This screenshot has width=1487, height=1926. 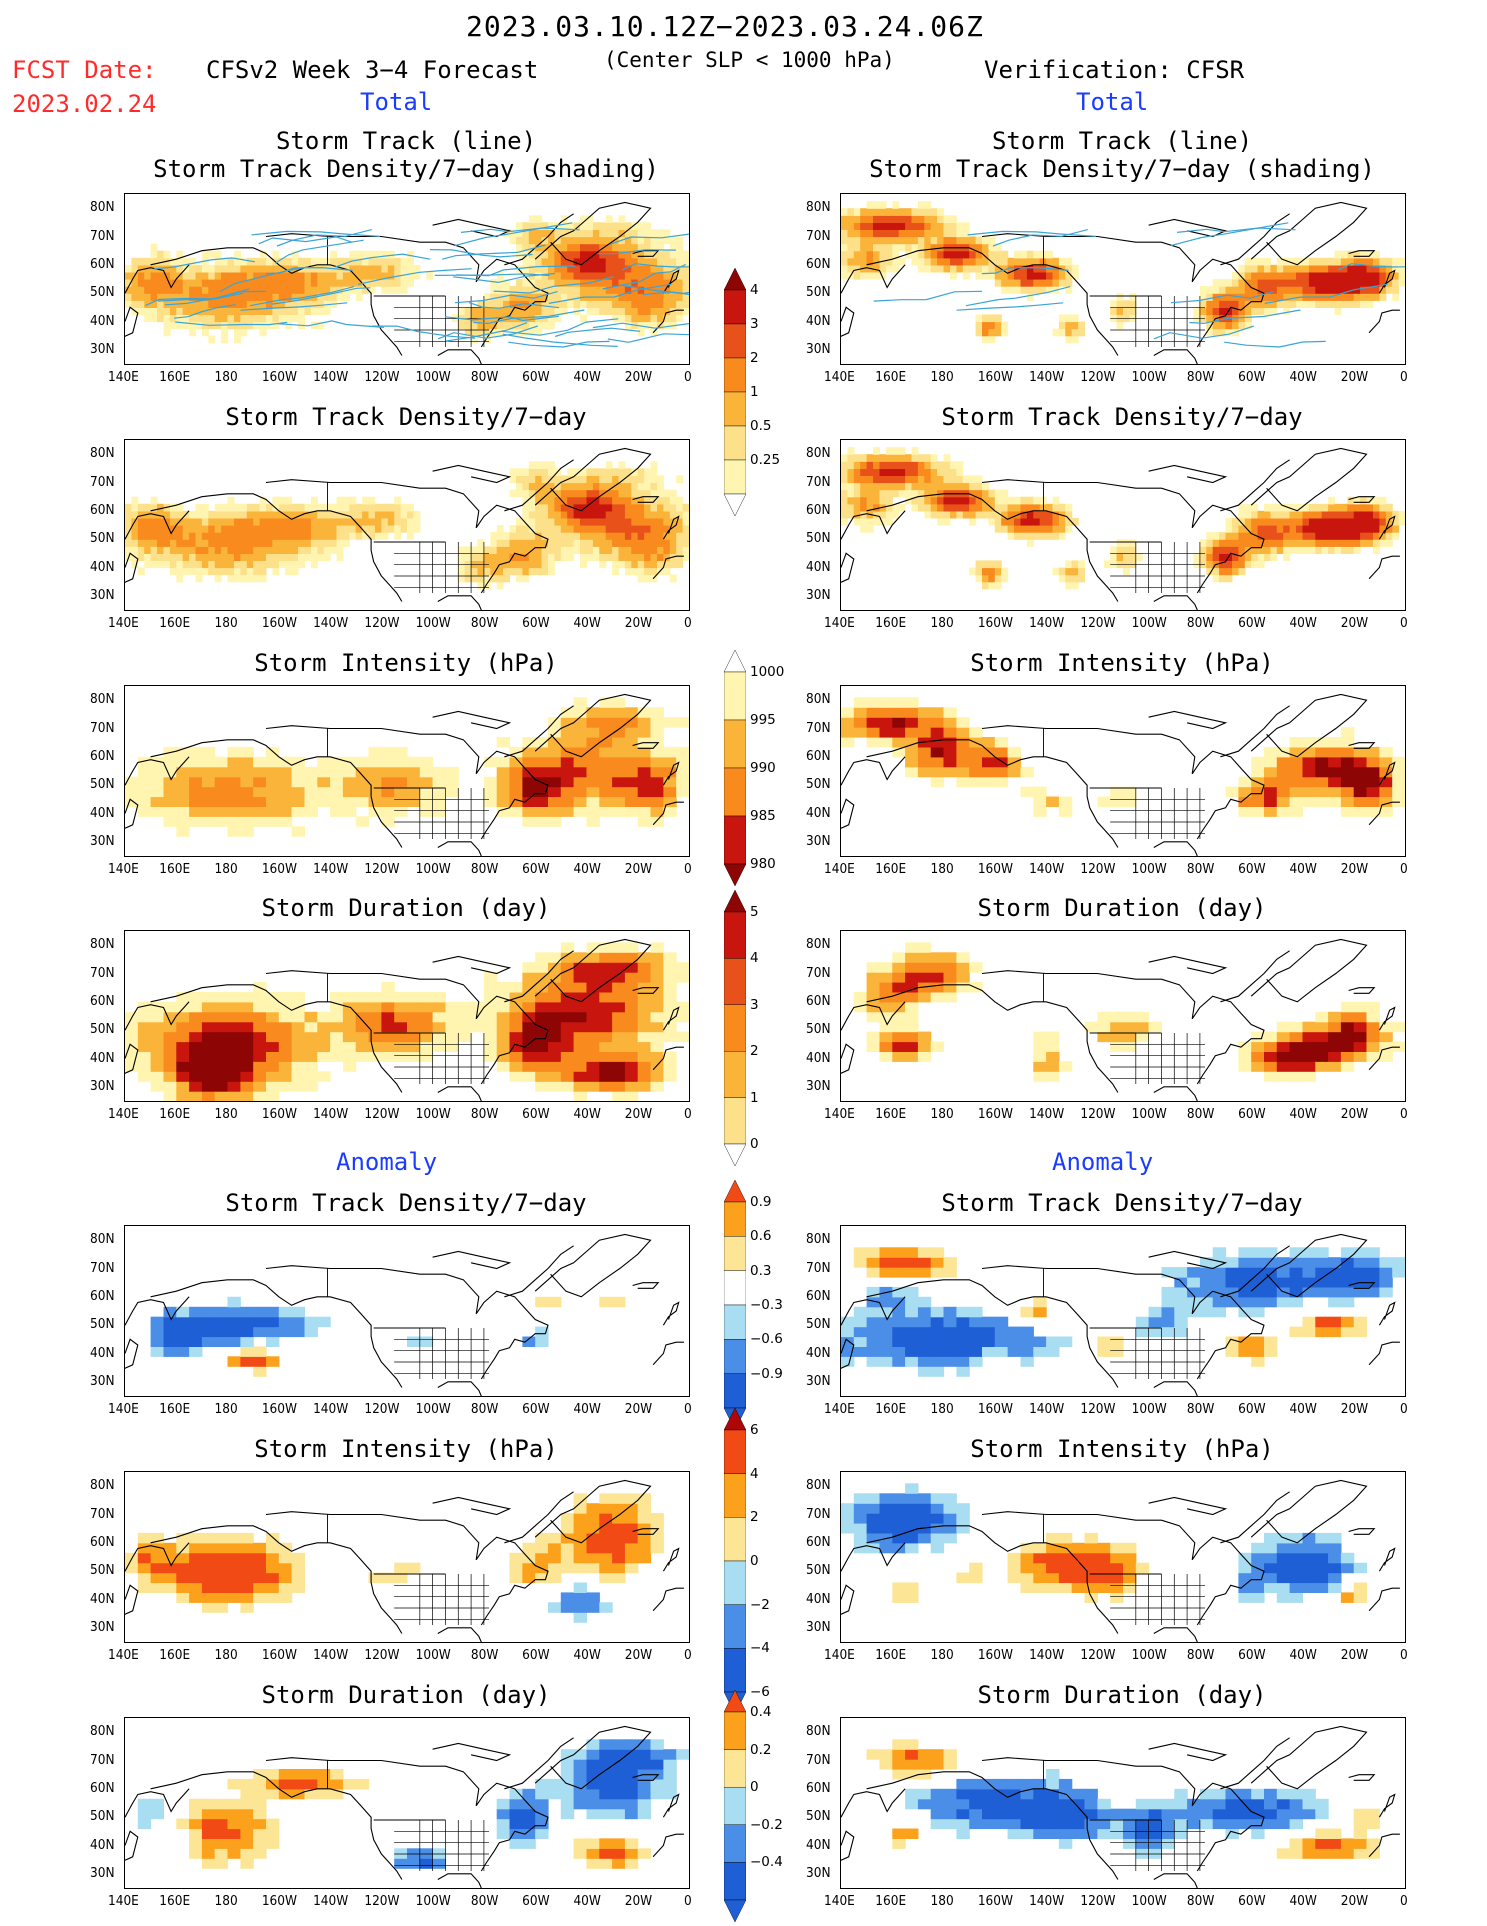 What do you see at coordinates (766, 1862) in the screenshot?
I see `colorbar-label: −0.4` at bounding box center [766, 1862].